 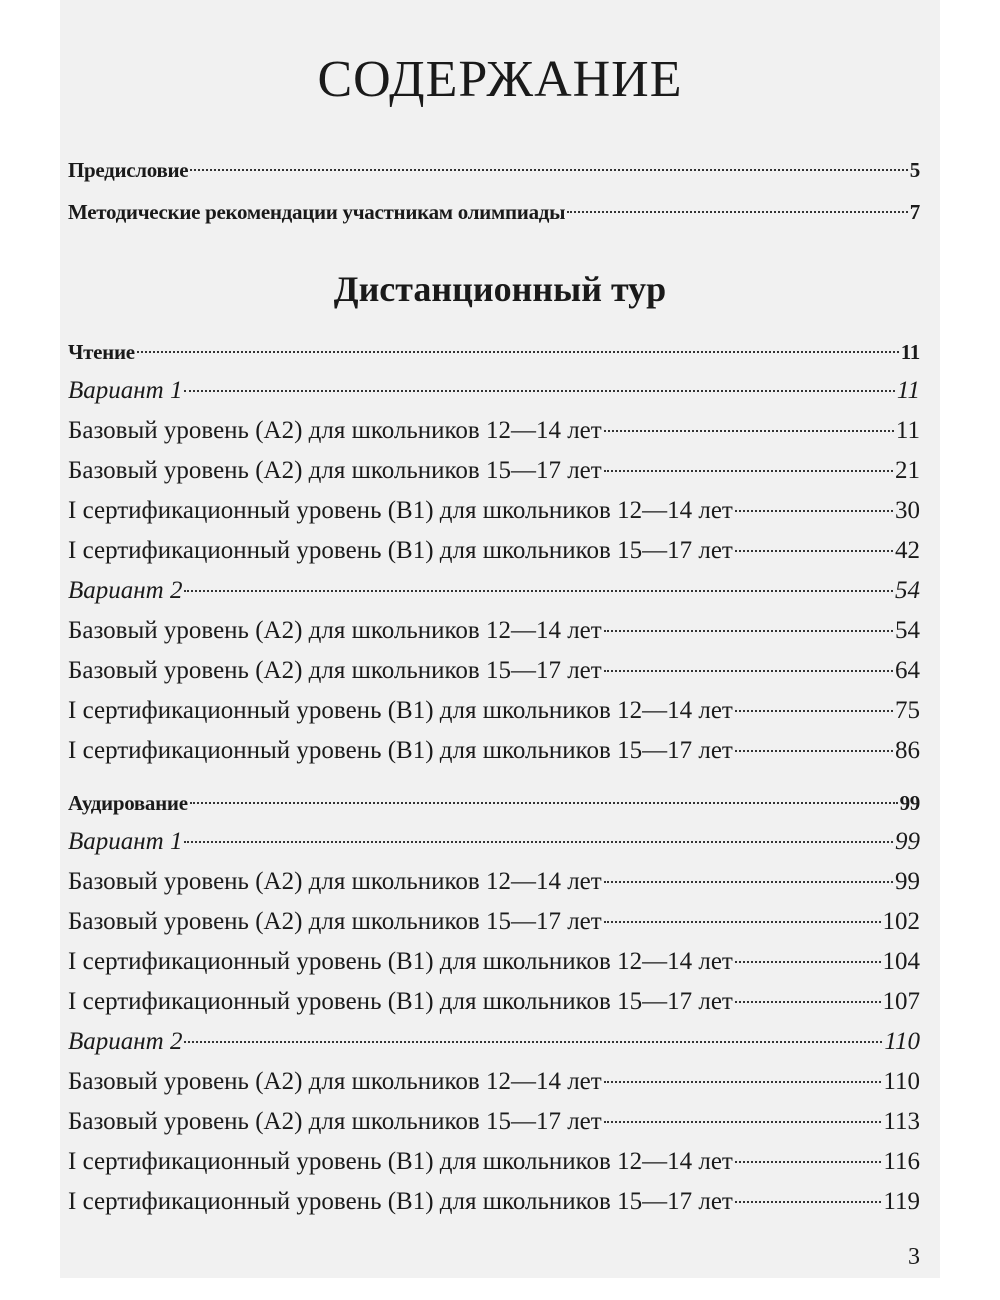 What do you see at coordinates (914, 1257) in the screenshot?
I see `page-number: 3` at bounding box center [914, 1257].